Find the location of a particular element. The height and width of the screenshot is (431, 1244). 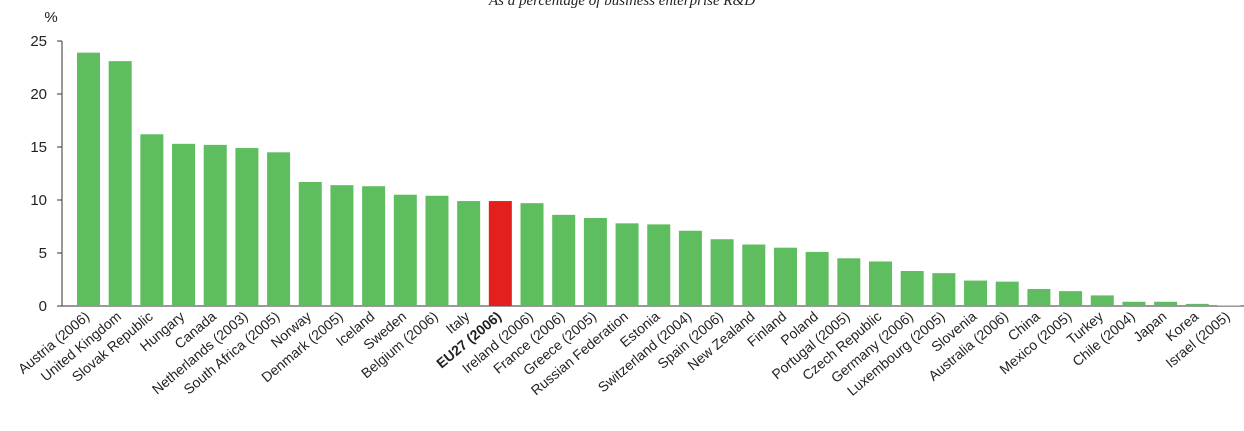

y-tick-label: 0 is located at coordinates (43, 306).